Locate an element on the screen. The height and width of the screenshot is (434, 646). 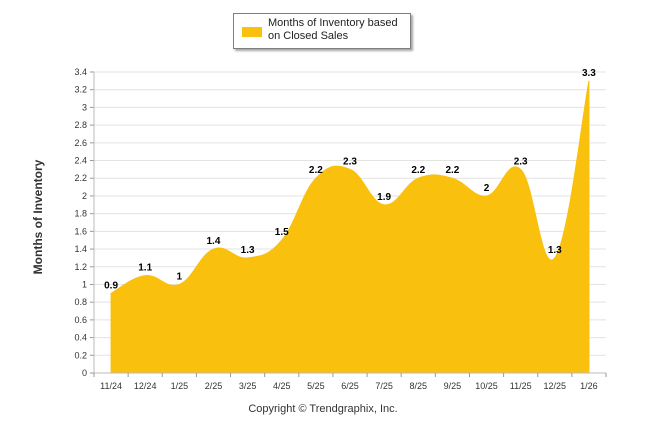
y-tick-label: 1.8 is located at coordinates (80, 214).